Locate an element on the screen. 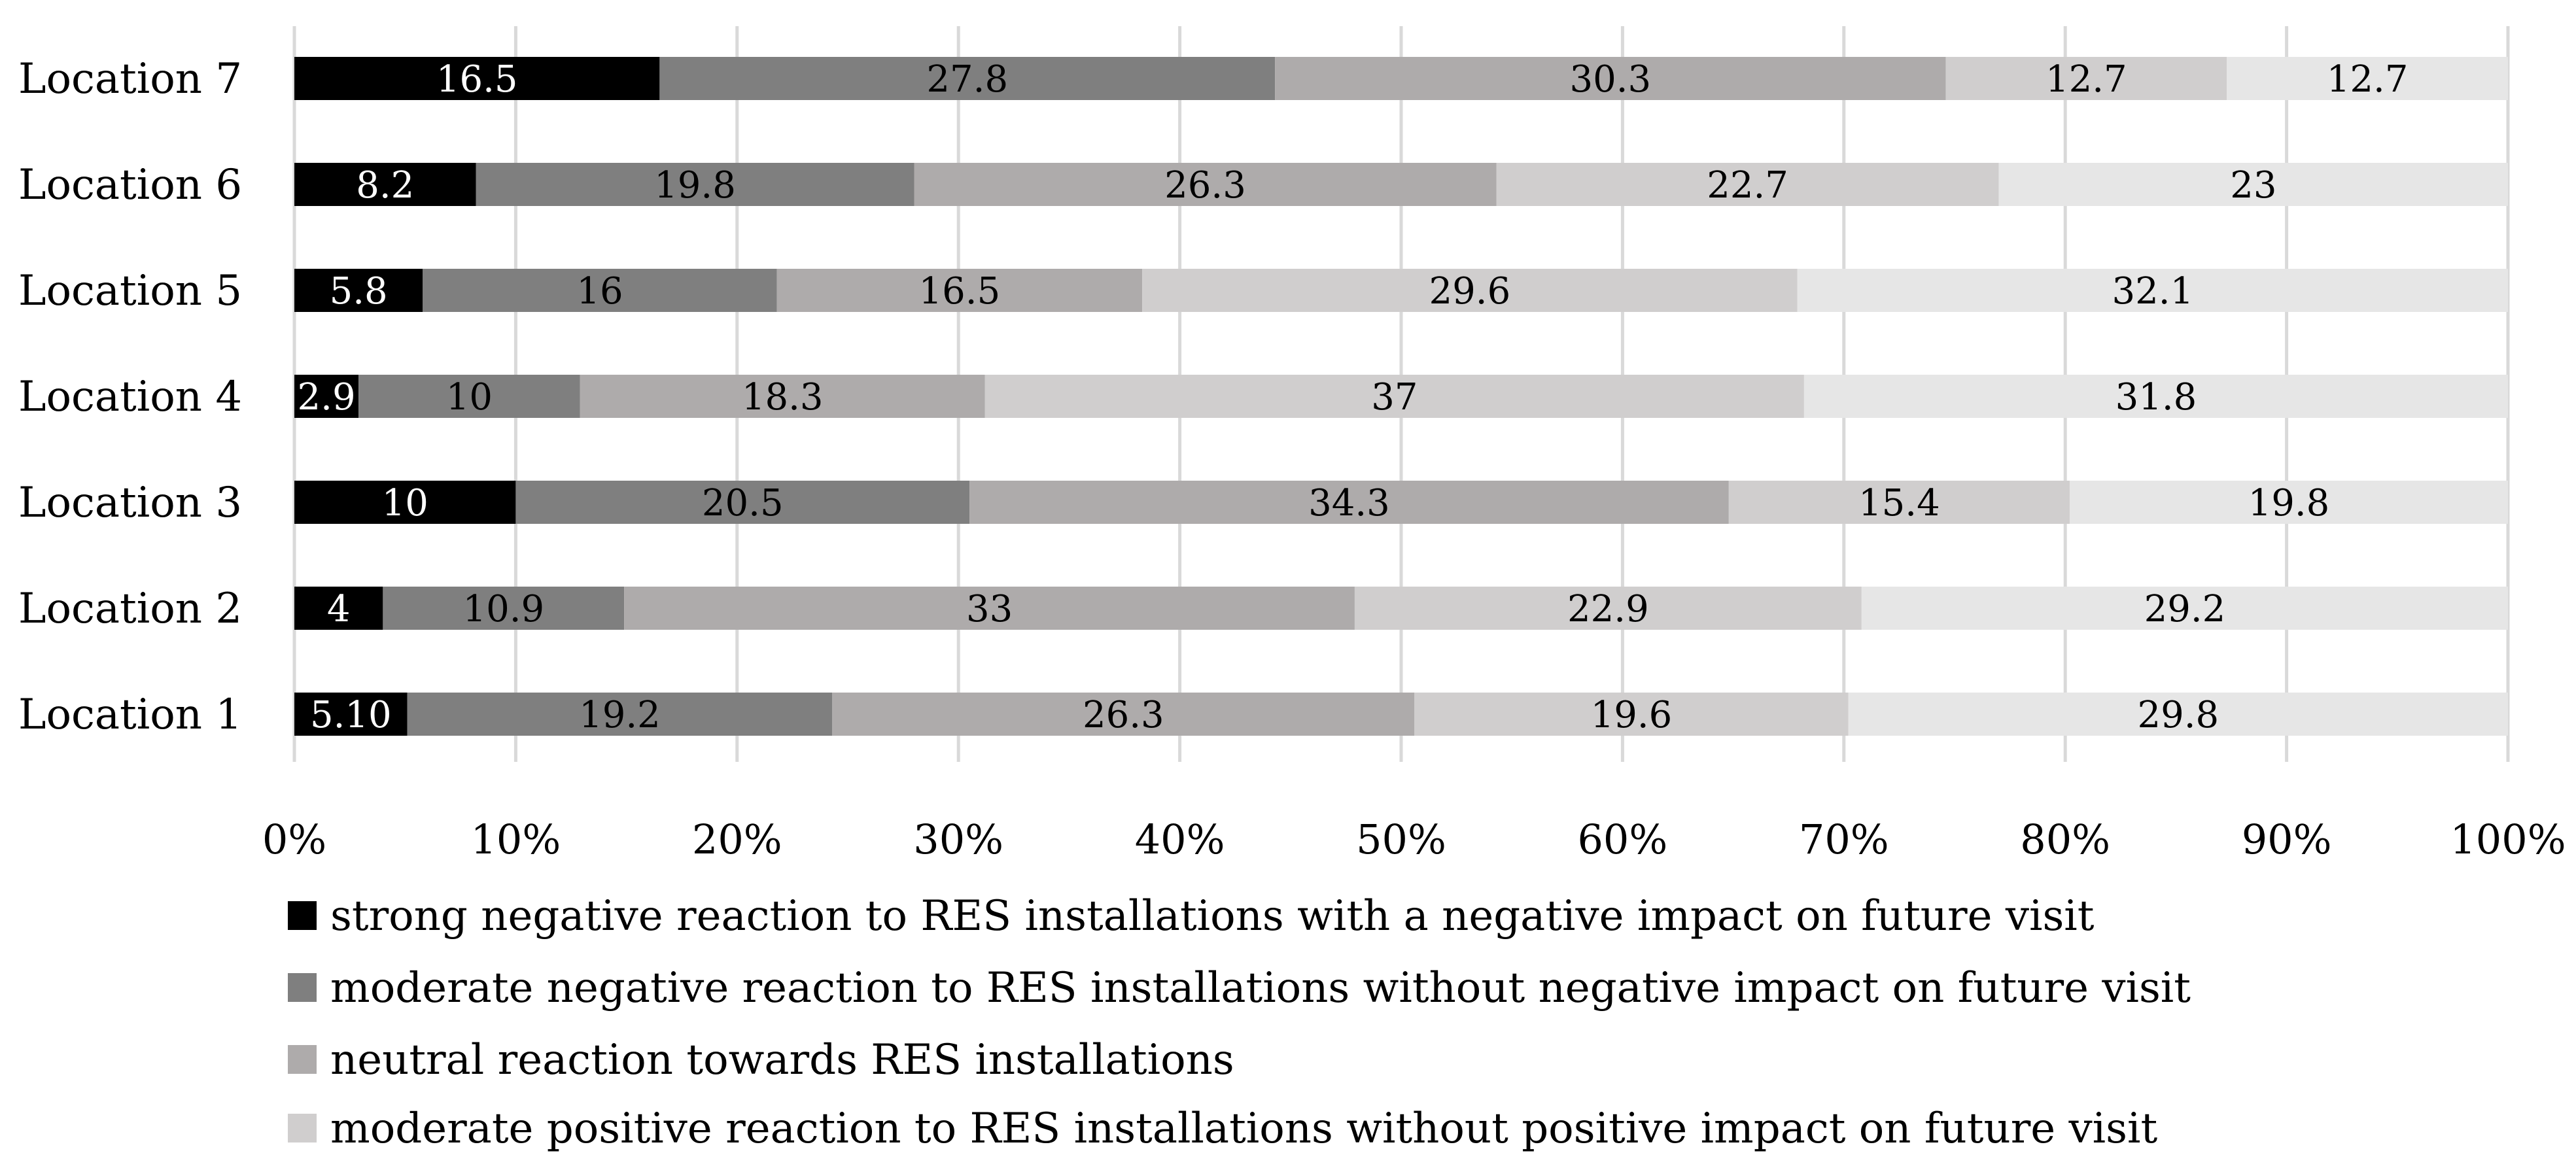  data-label: 5.10 is located at coordinates (351, 715).